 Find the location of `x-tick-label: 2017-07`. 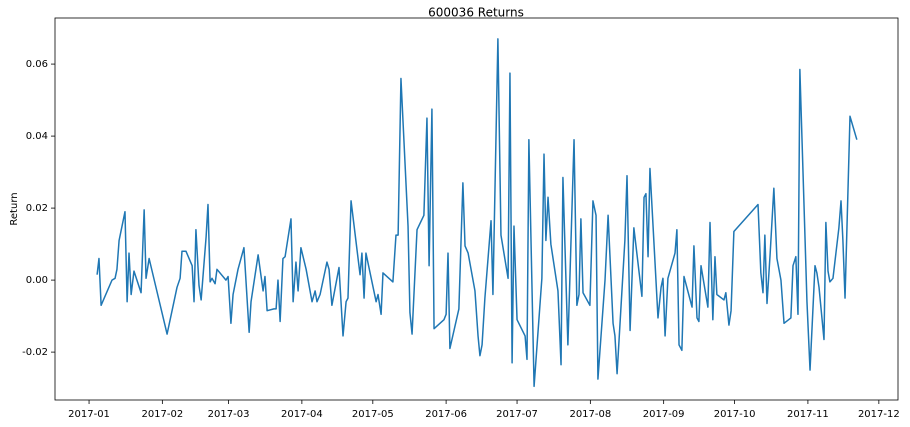

x-tick-label: 2017-07 is located at coordinates (517, 414).